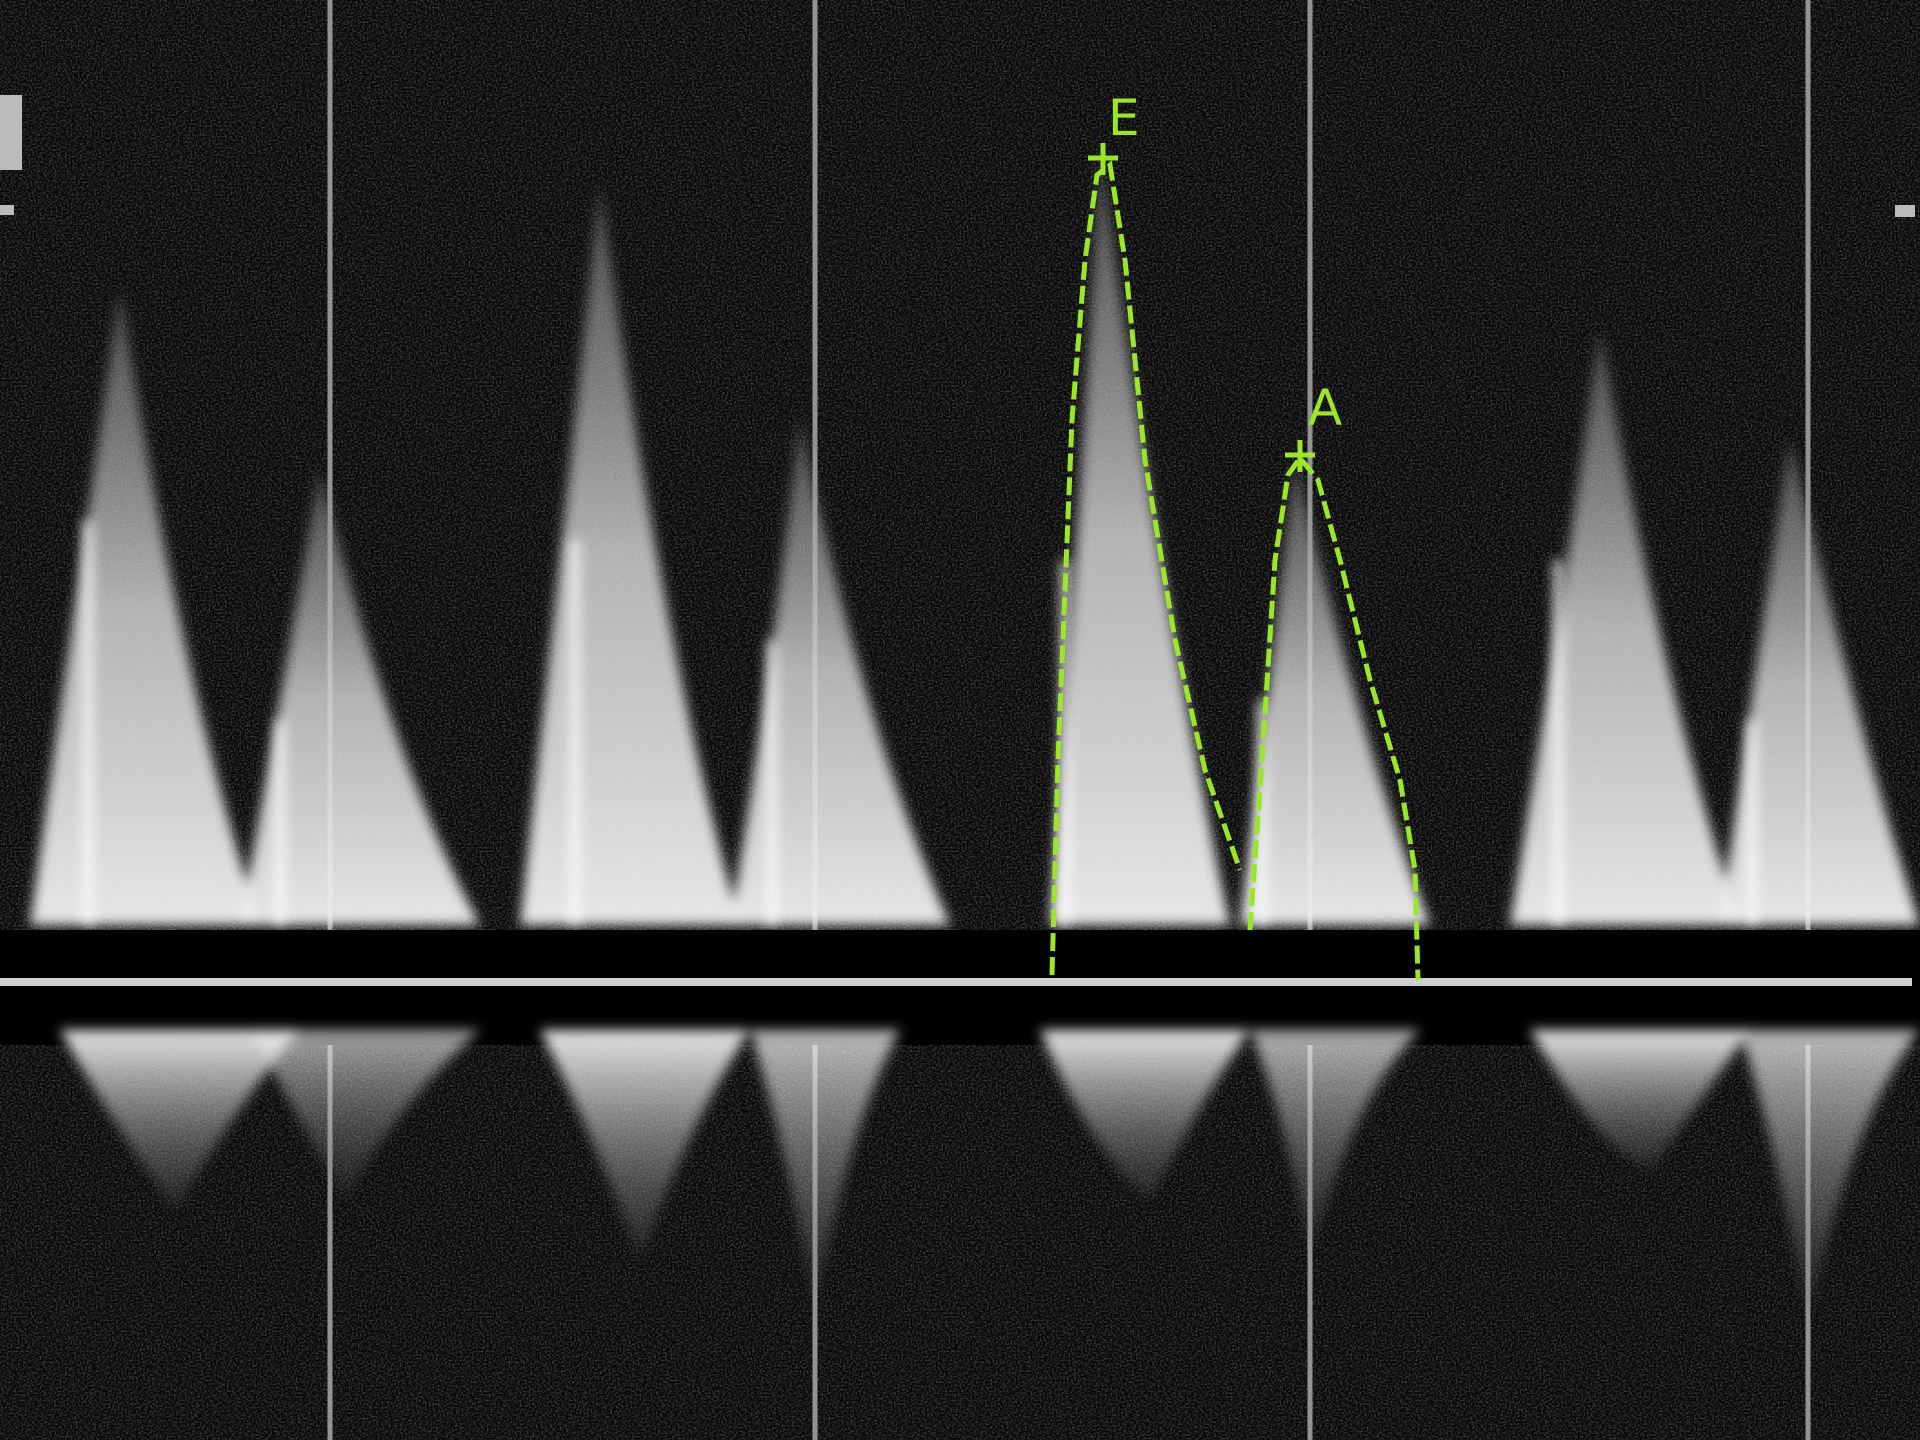  I want to click on envelope-trace, so click(1235, 570).